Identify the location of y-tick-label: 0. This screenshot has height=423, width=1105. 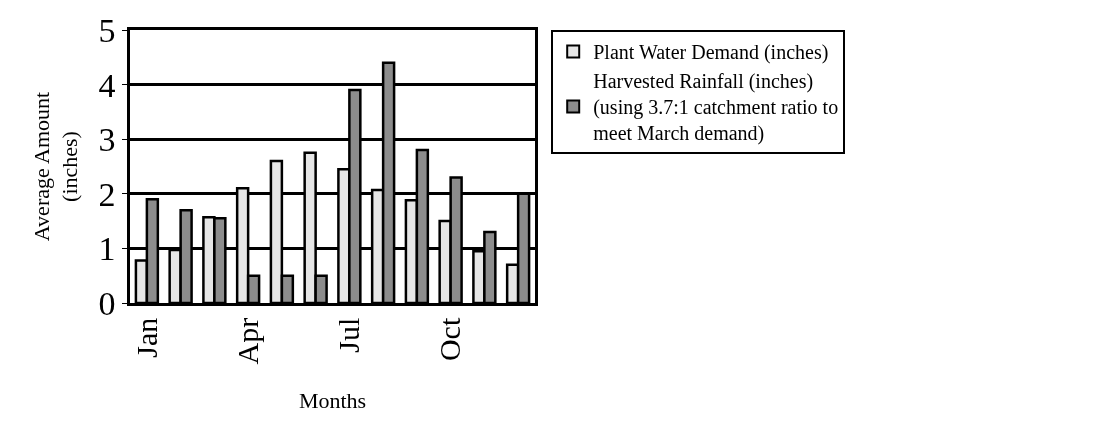
(107, 303).